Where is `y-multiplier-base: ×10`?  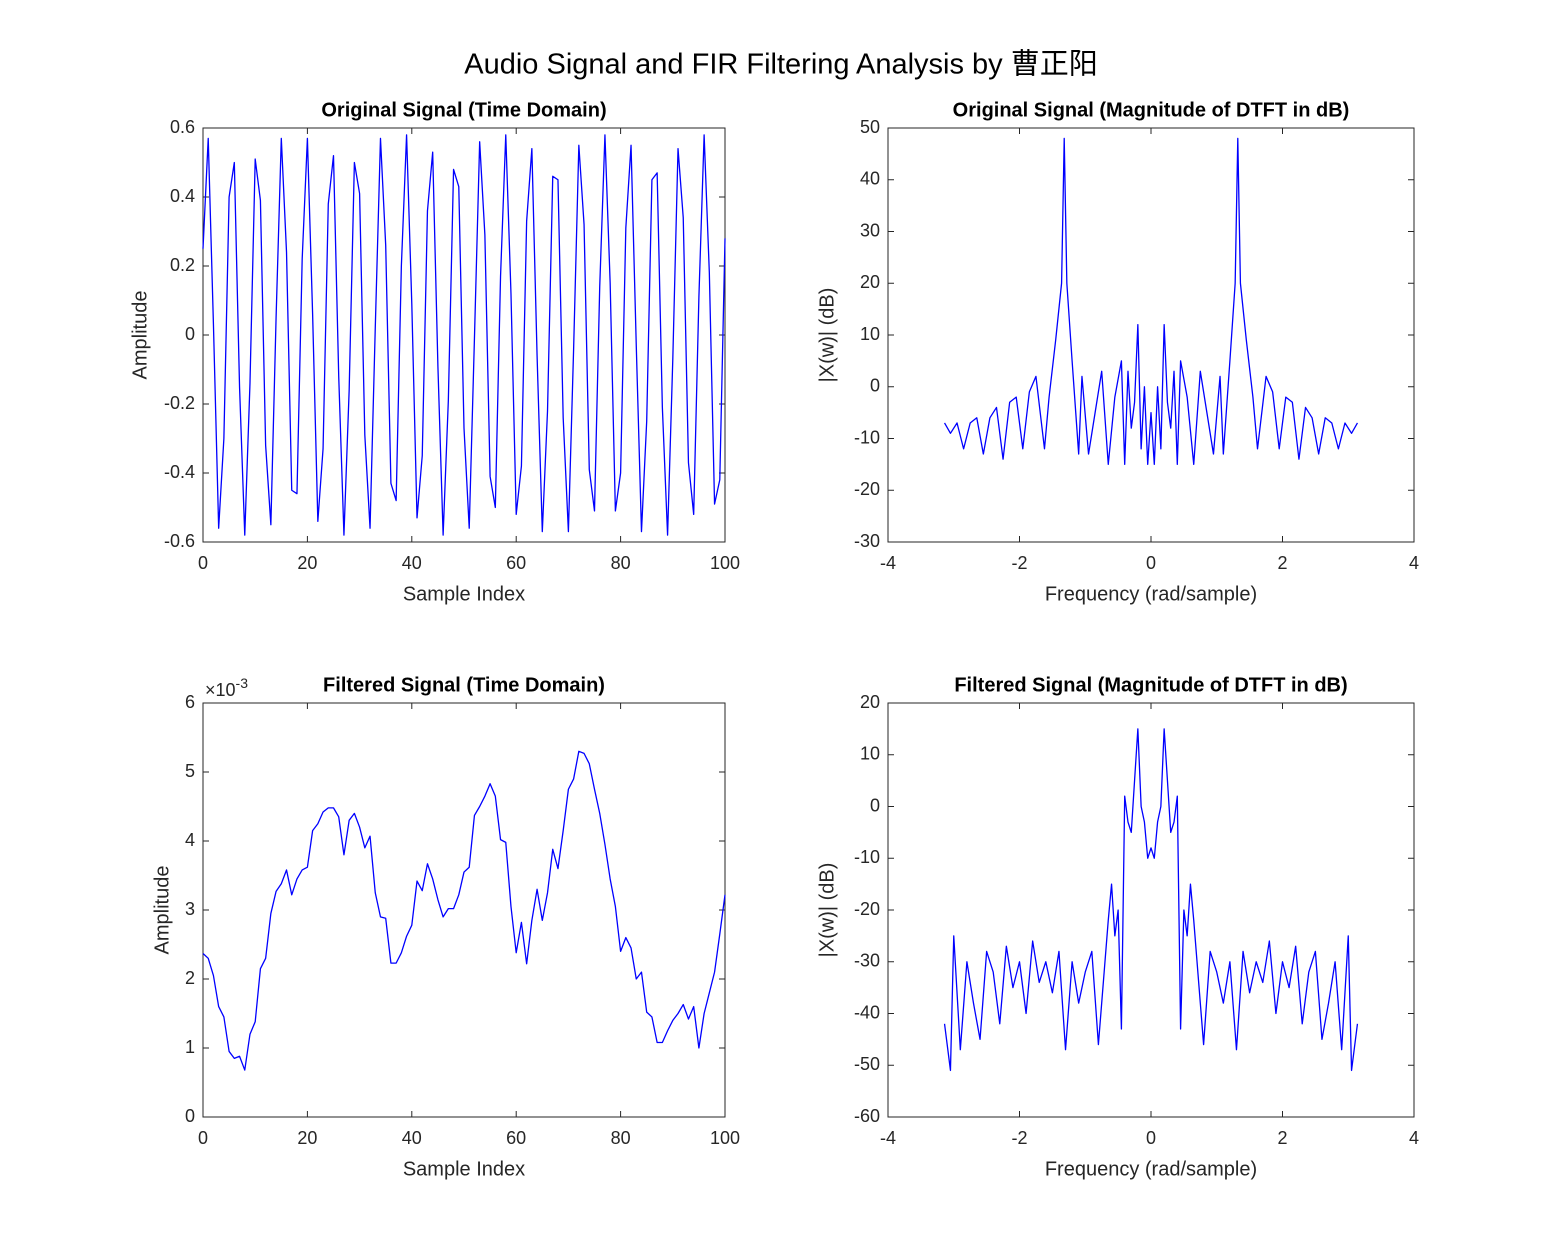 y-multiplier-base: ×10 is located at coordinates (220, 690).